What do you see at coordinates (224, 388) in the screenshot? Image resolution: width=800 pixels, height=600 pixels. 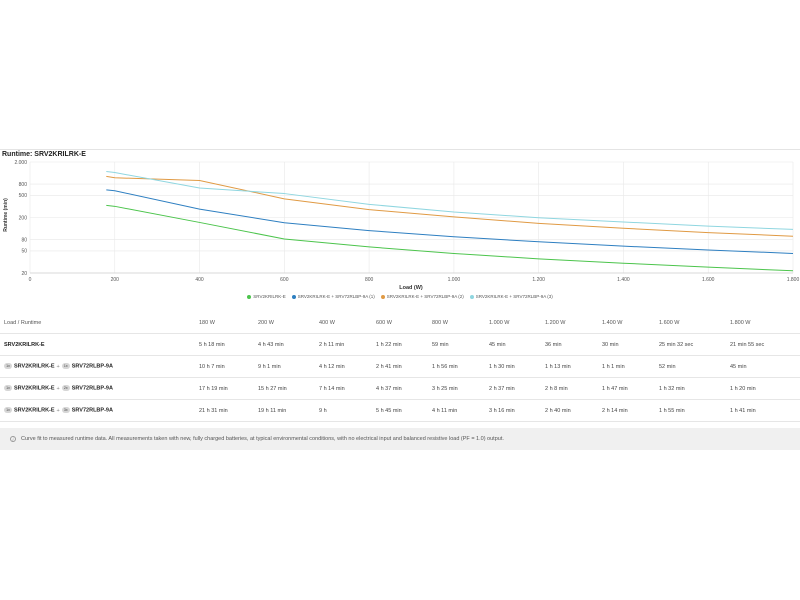 I see `runtime-cell: 17 h 19 min` at bounding box center [224, 388].